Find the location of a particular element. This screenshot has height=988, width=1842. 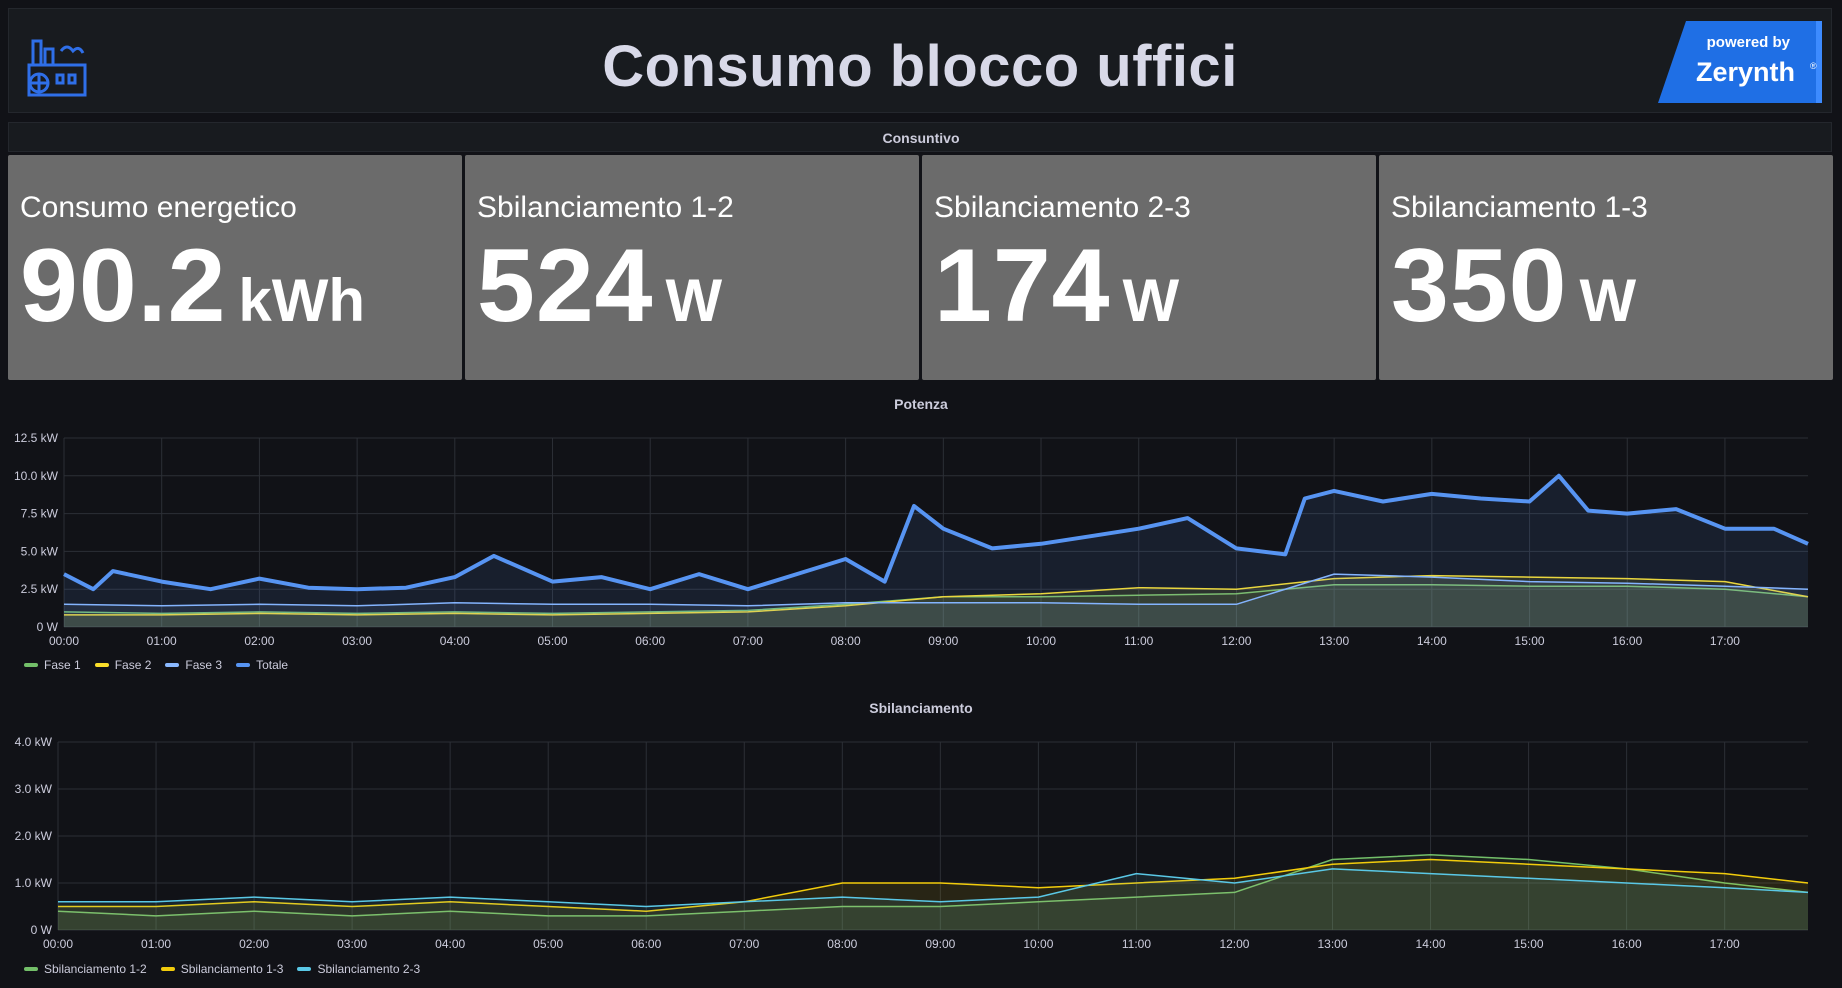

y-tick-label: 5.0 kW is located at coordinates (40, 551).